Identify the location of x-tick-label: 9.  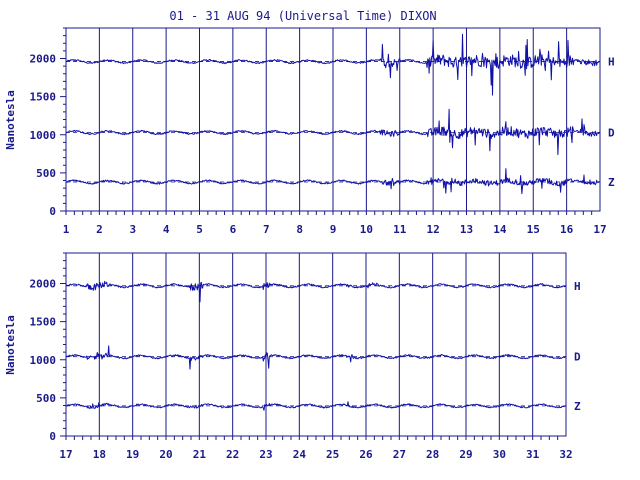
(333, 229).